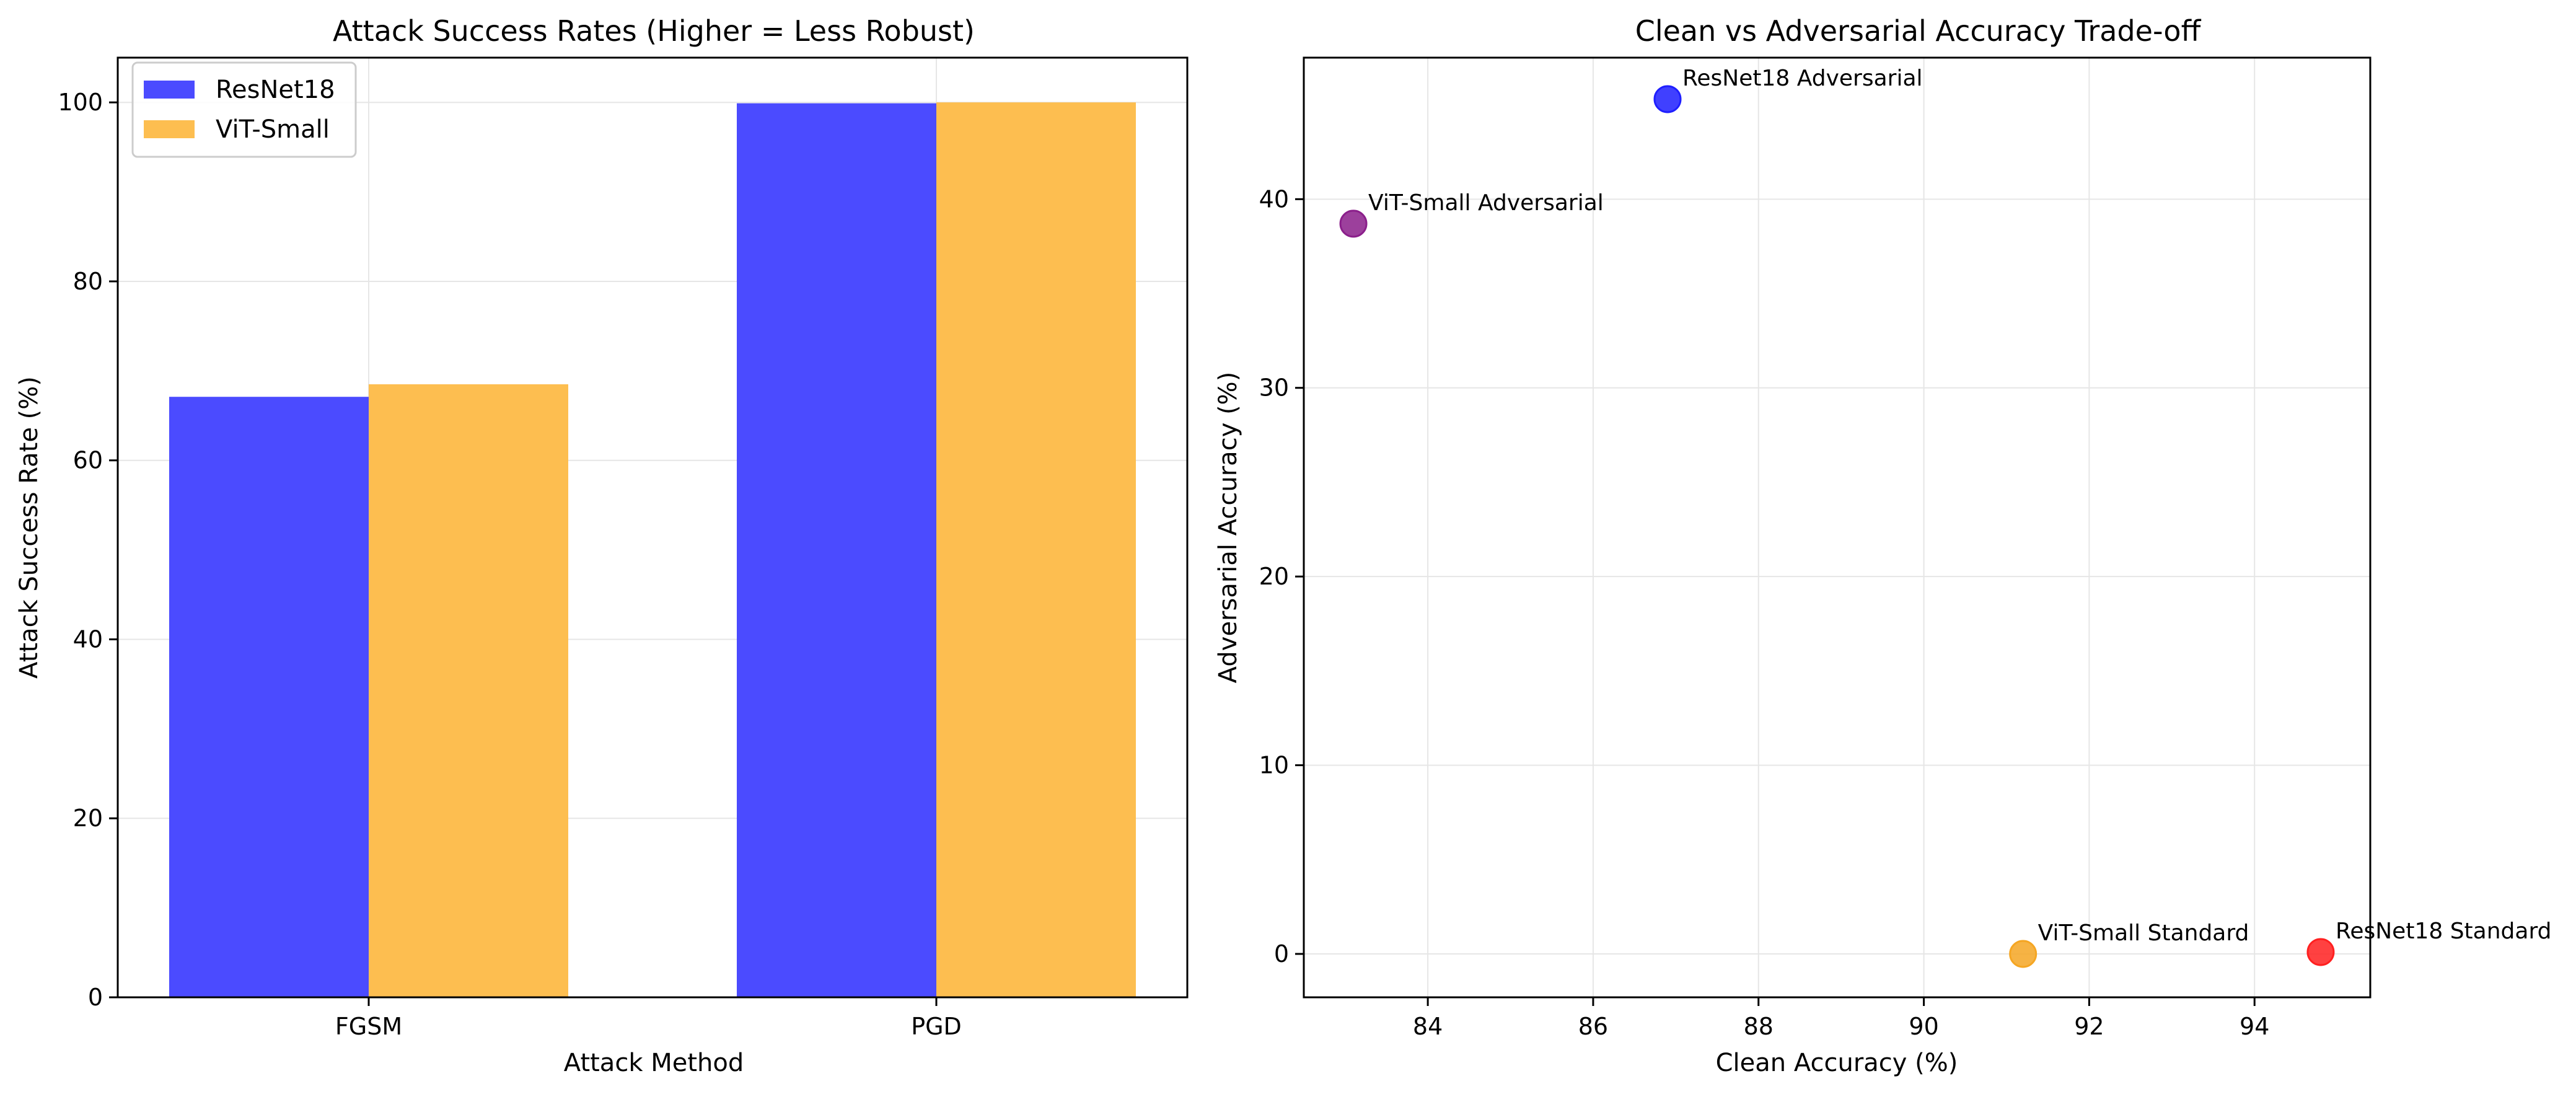  I want to click on bar-chart-y-ticks: 0 20 40 60 80 100, so click(88, 550).